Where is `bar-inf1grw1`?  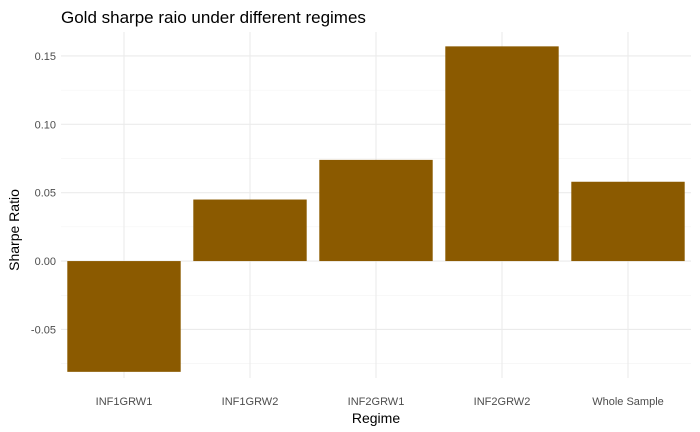
bar-inf1grw1 is located at coordinates (124, 316).